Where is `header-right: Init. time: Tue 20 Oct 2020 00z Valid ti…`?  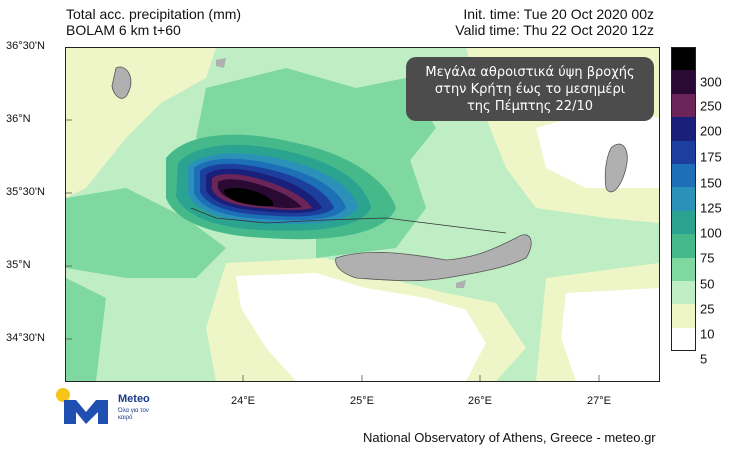
header-right: Init. time: Tue 20 Oct 2020 00z Valid ti… is located at coordinates (554, 22).